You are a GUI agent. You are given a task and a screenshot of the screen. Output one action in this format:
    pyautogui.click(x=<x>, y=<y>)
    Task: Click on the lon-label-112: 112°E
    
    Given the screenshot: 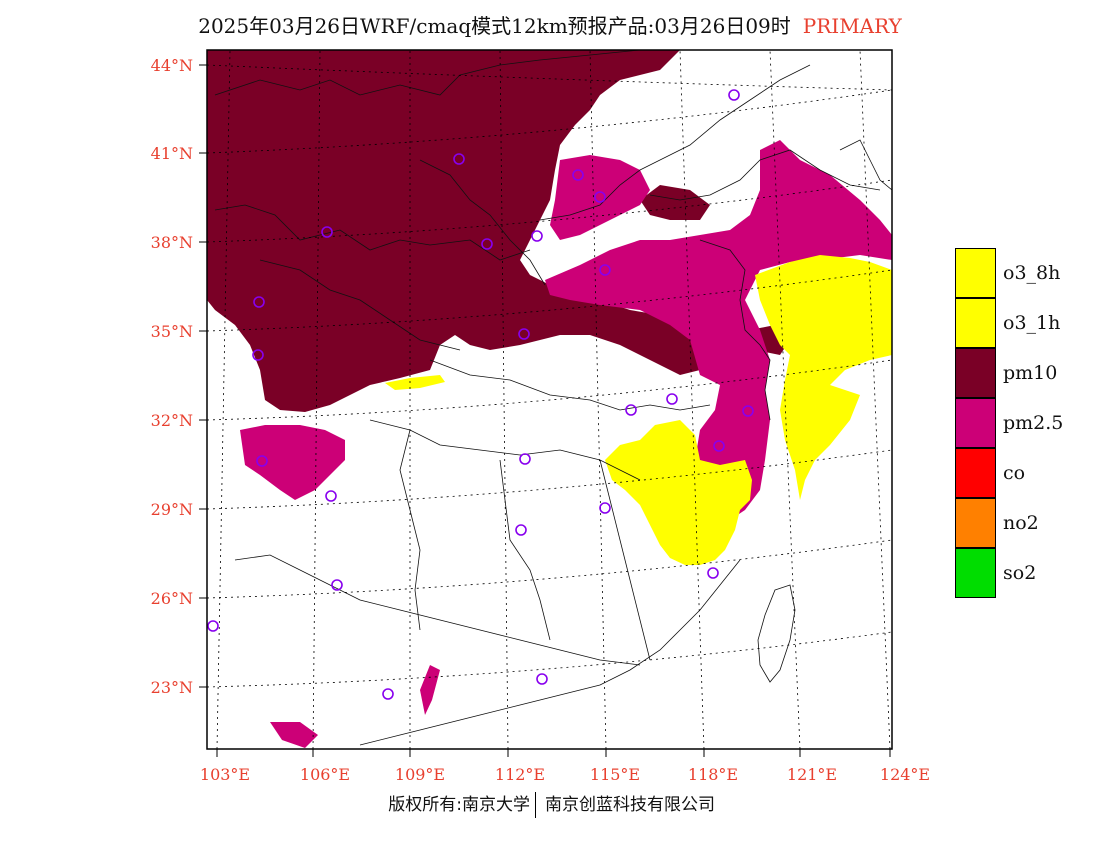 What is the action you would take?
    pyautogui.click(x=520, y=774)
    